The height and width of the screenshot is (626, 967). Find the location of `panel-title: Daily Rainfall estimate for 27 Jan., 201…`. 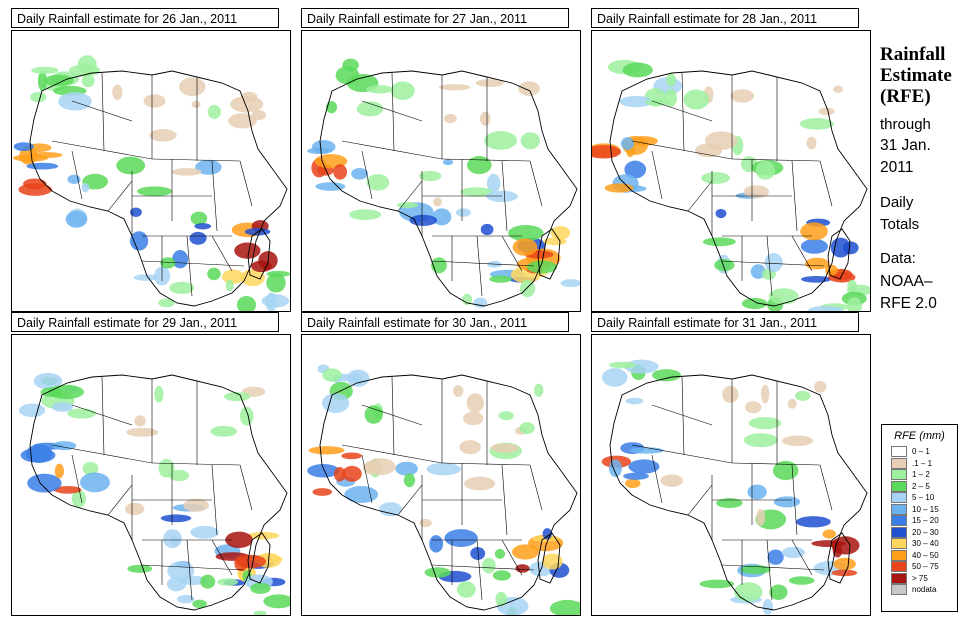

panel-title: Daily Rainfall estimate for 27 Jan., 201… is located at coordinates (435, 18).